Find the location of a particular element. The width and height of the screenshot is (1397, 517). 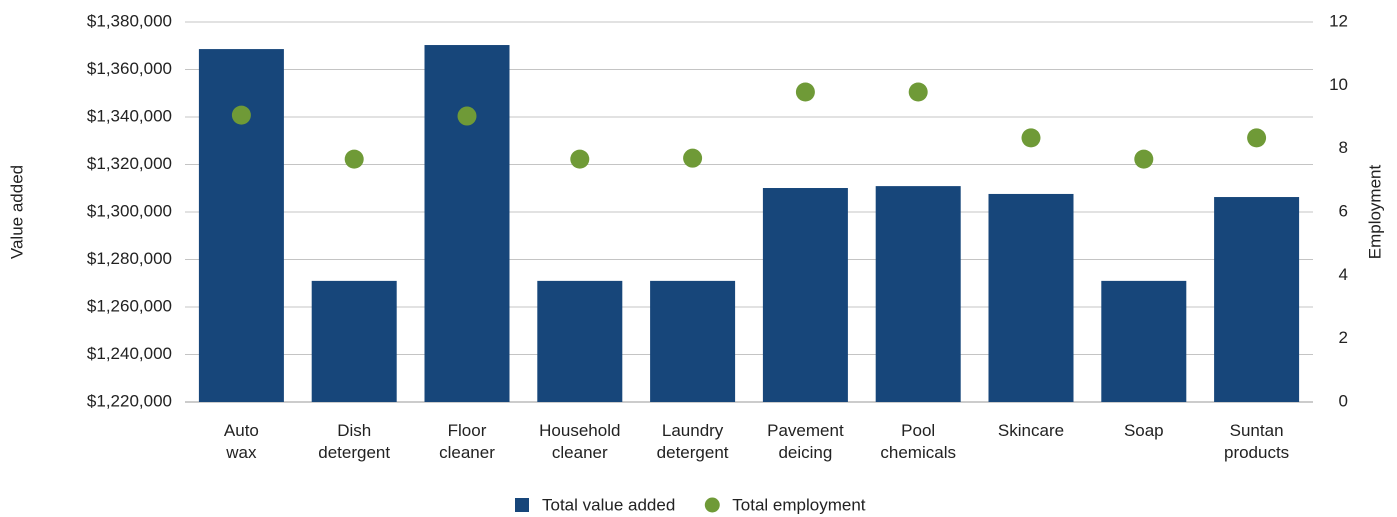

y-tick-label: $1,340,000 is located at coordinates (129, 115).